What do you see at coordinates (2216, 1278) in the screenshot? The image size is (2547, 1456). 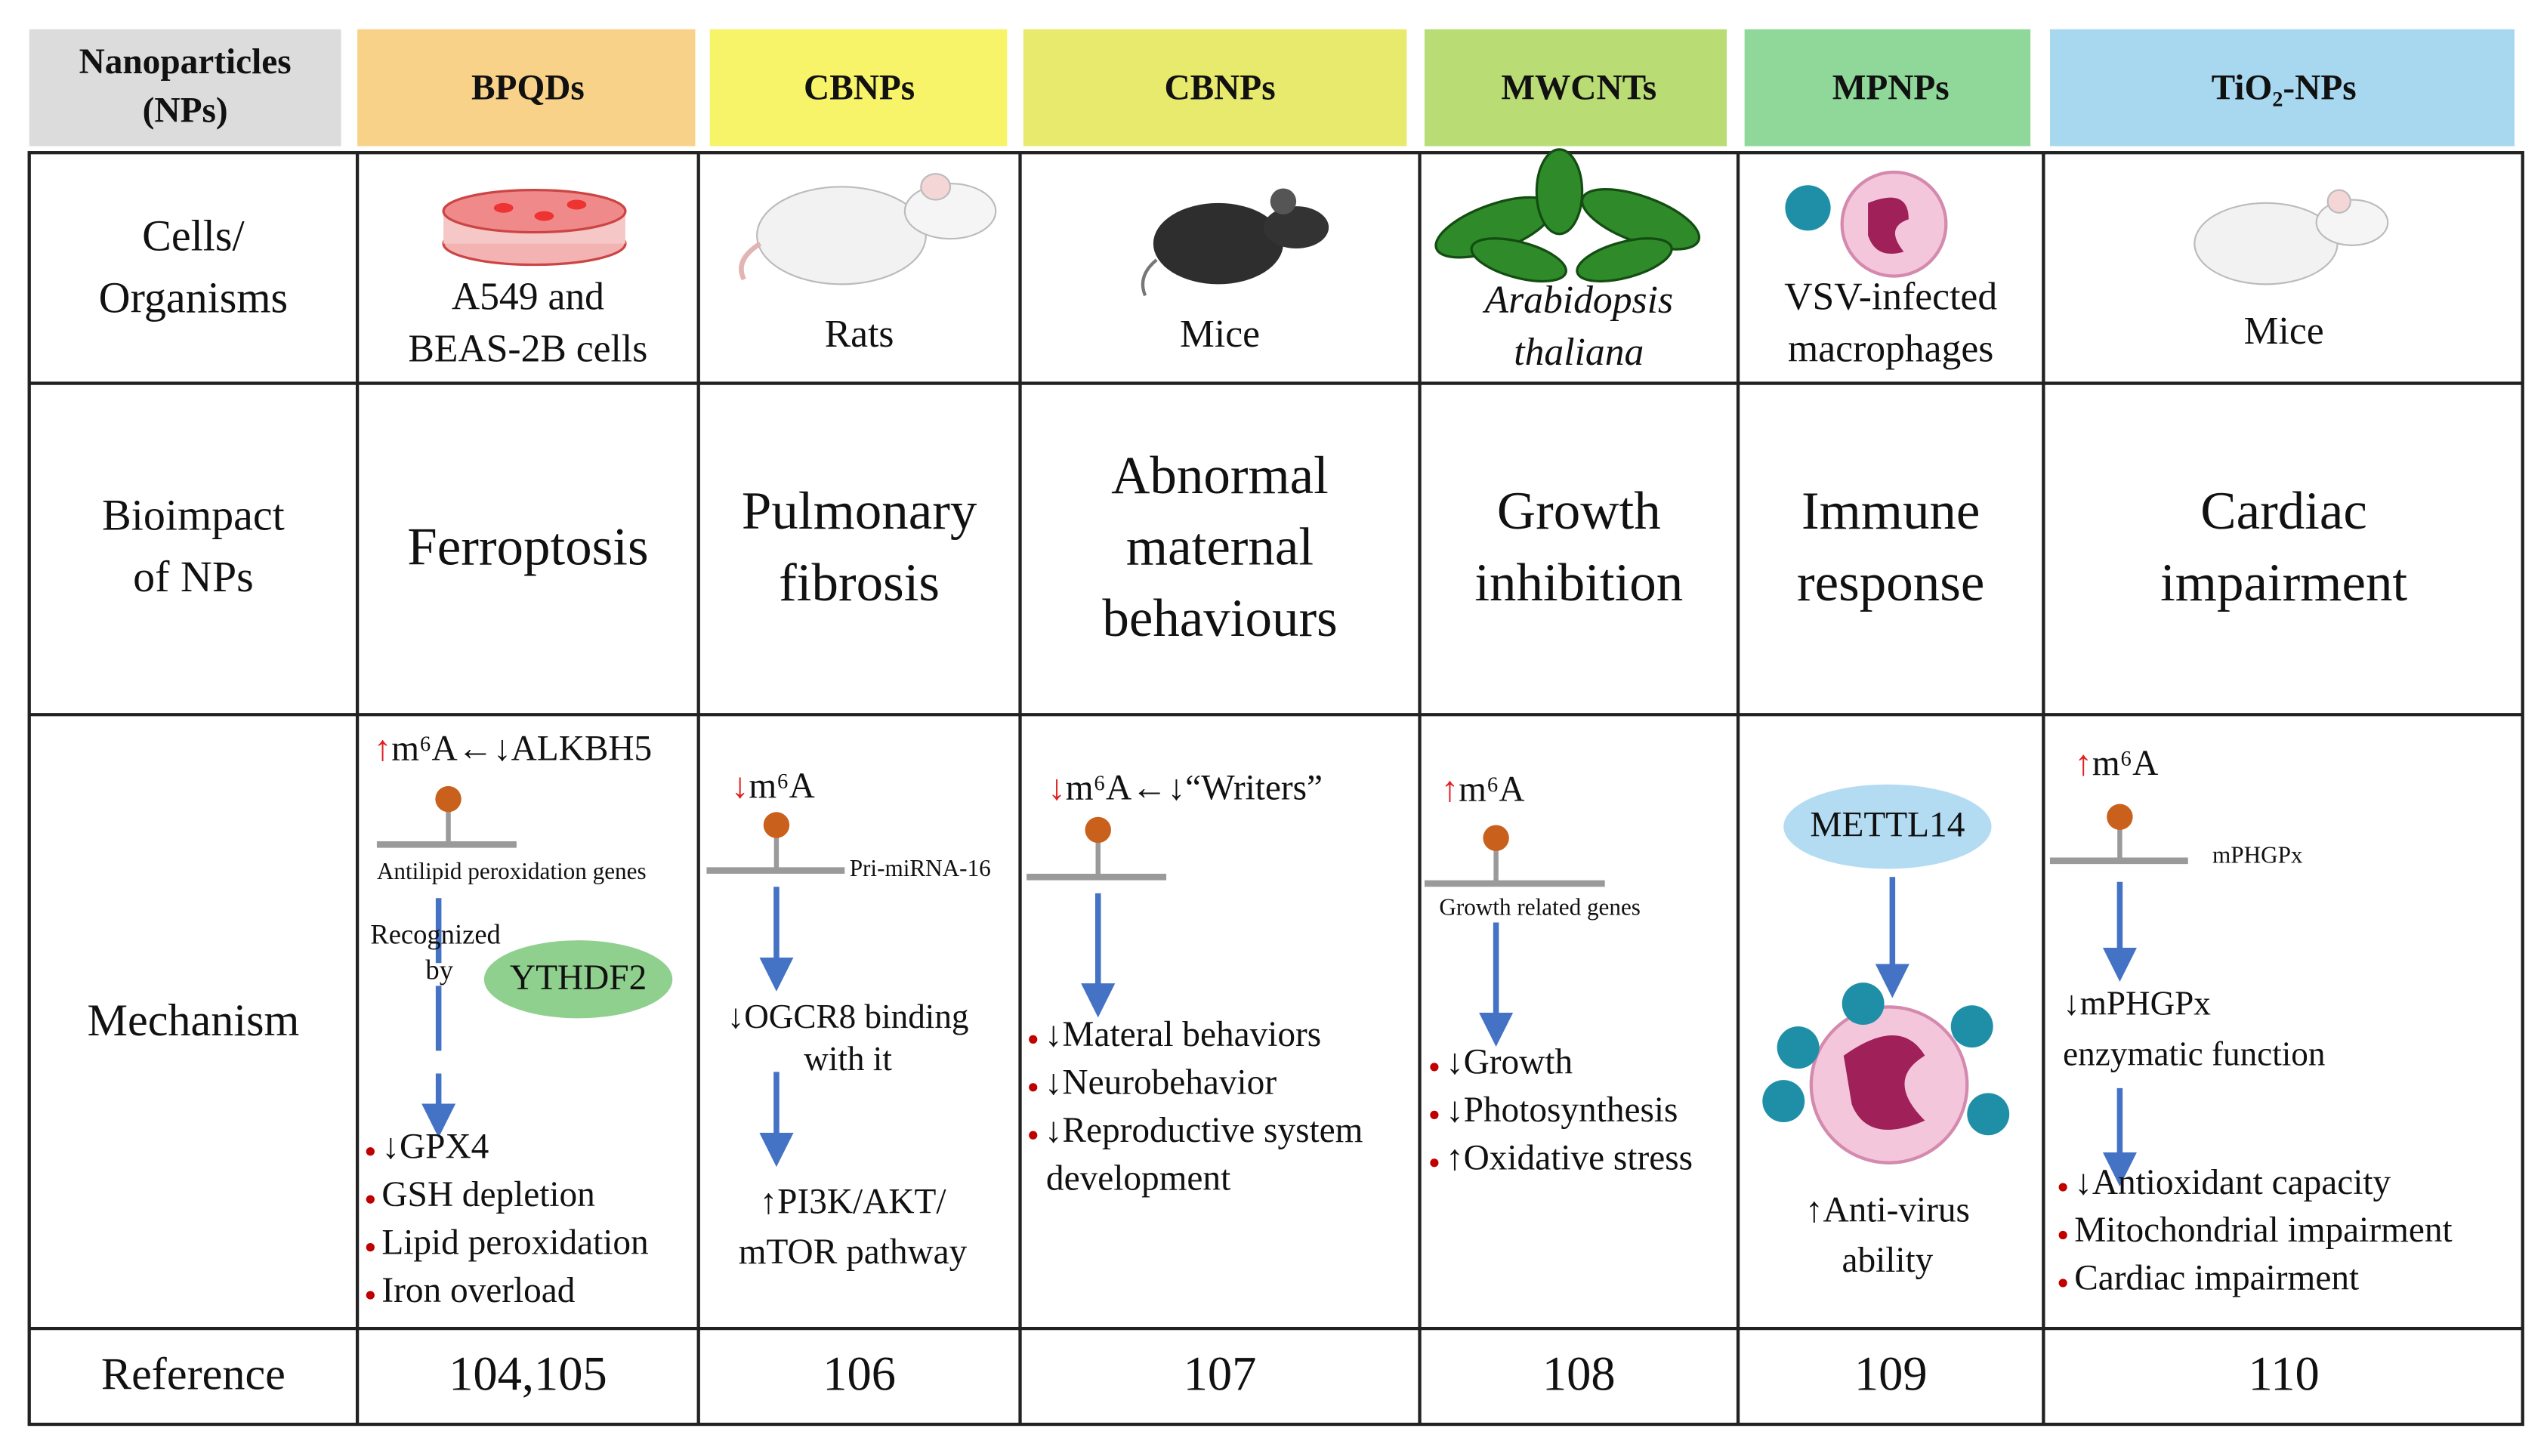 I see `effect-text: Cardiac impairment` at bounding box center [2216, 1278].